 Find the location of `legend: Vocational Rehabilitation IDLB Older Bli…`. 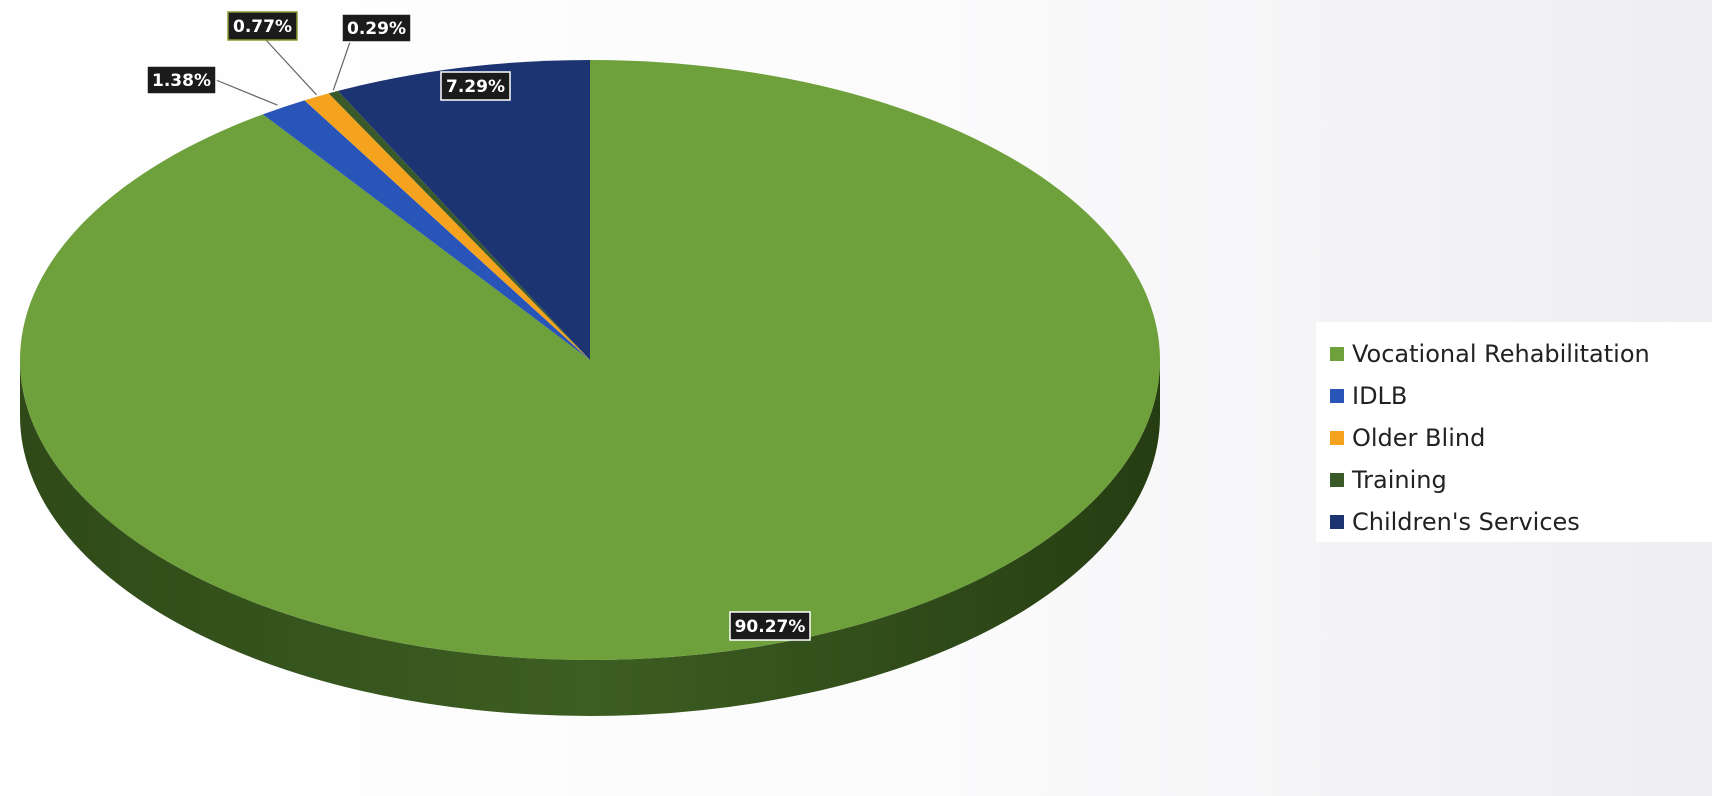

legend: Vocational Rehabilitation IDLB Older Bli… is located at coordinates (1514, 432).